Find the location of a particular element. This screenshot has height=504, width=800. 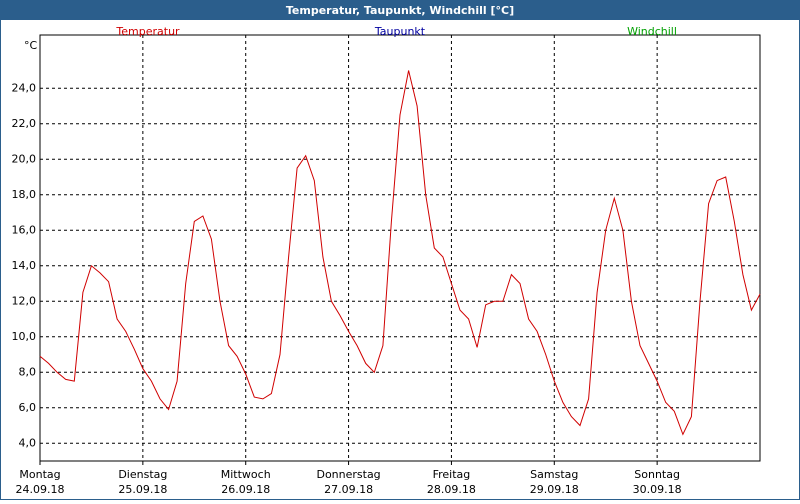

x-tick-day: Samstag is located at coordinates (554, 474).